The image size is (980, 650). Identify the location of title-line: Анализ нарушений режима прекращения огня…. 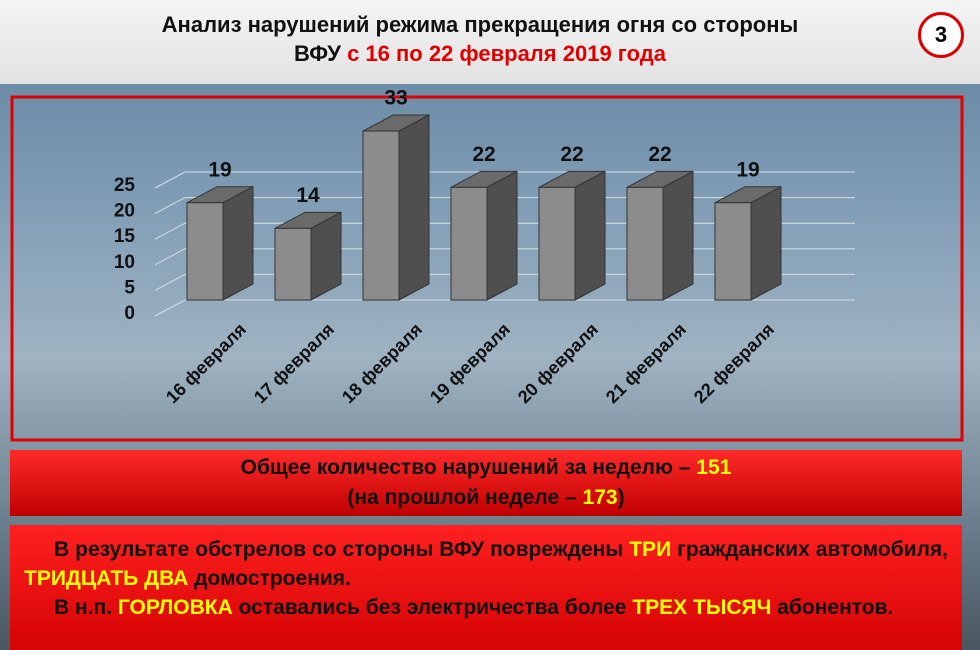
(480, 24).